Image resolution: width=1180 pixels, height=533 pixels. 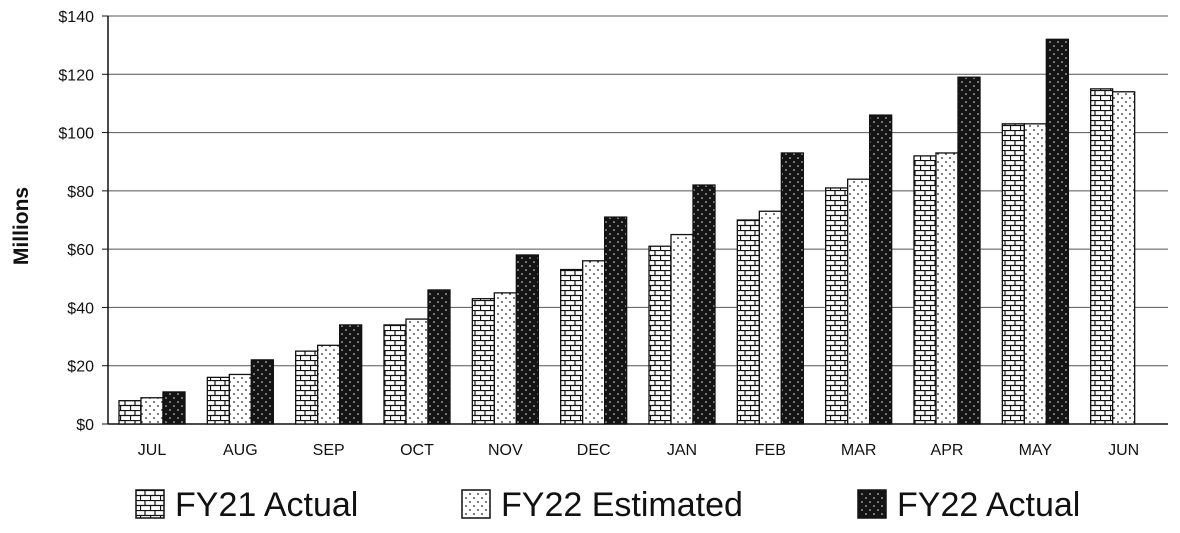 I want to click on x-tick-label: APR, so click(x=947, y=450).